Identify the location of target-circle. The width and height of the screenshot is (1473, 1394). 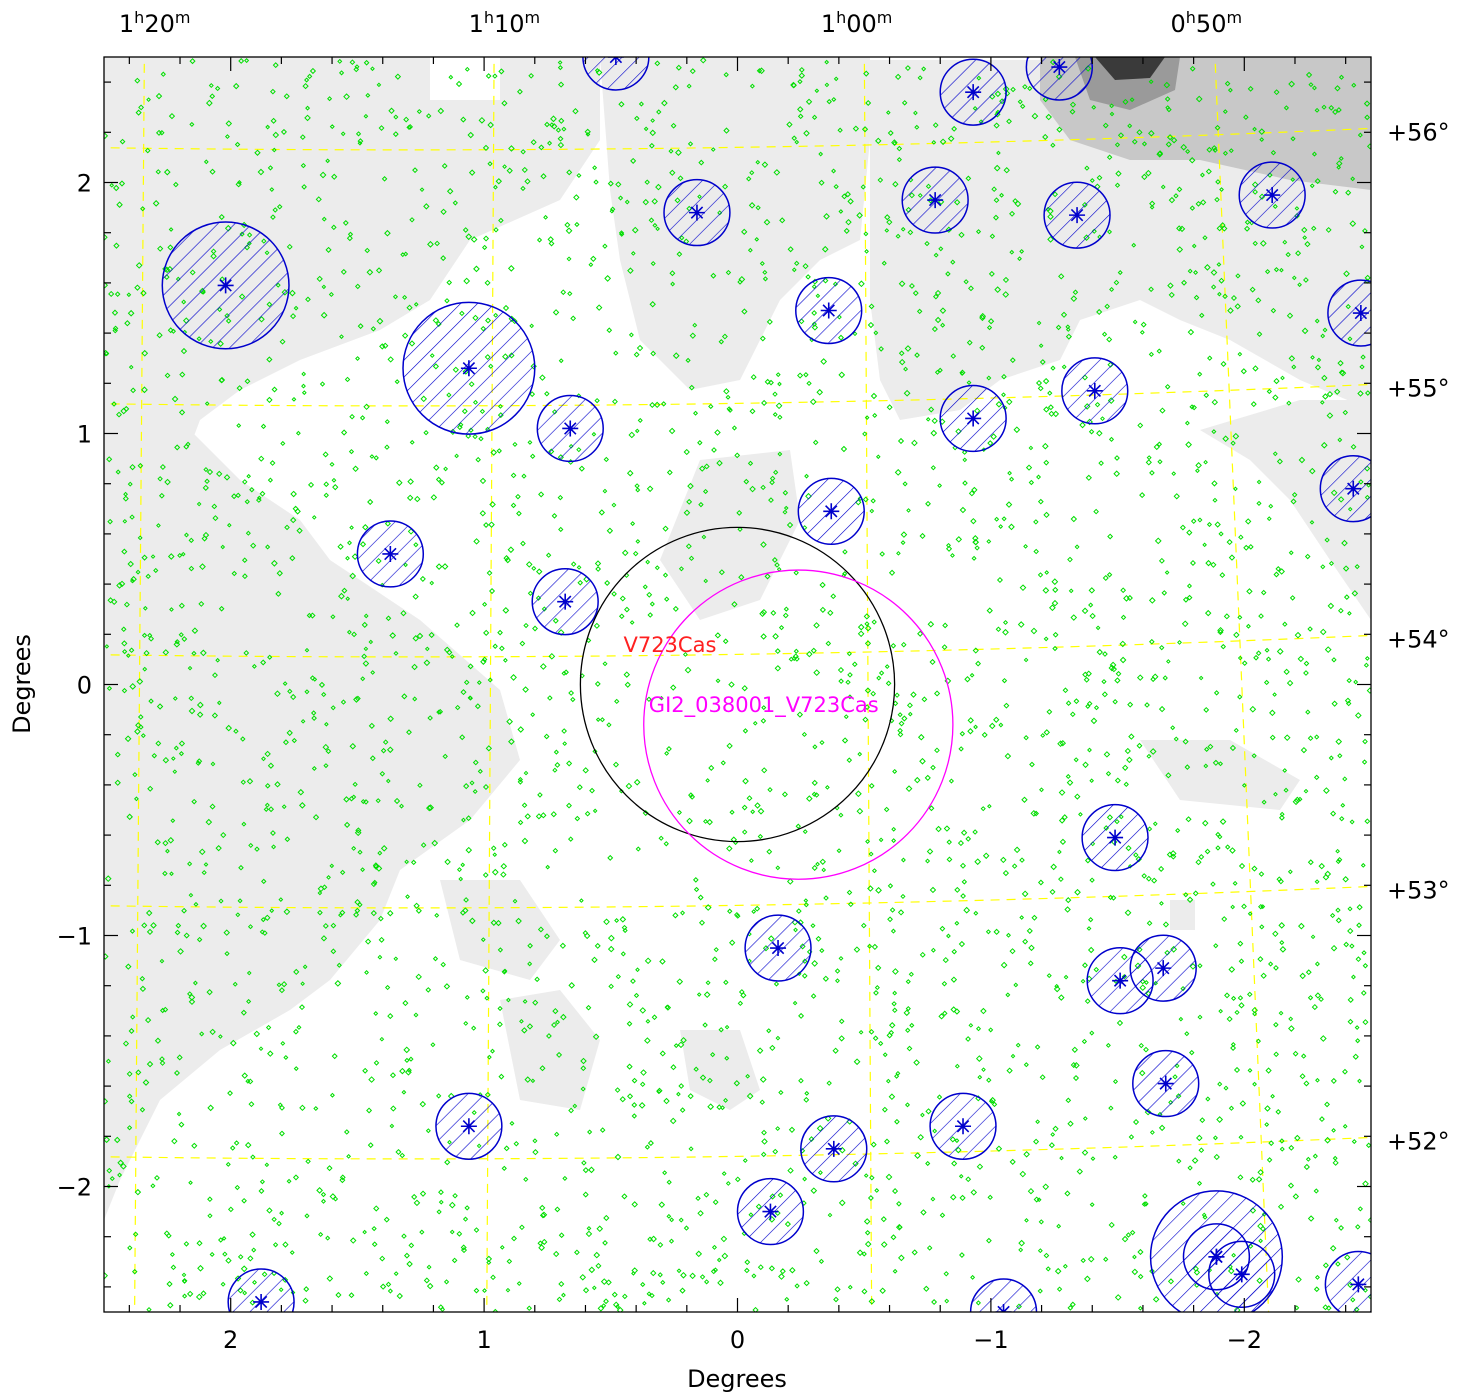
(737, 684).